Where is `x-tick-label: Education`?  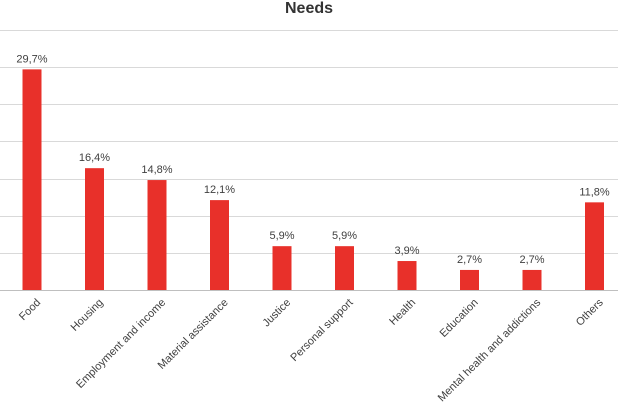 x-tick-label: Education is located at coordinates (459, 318).